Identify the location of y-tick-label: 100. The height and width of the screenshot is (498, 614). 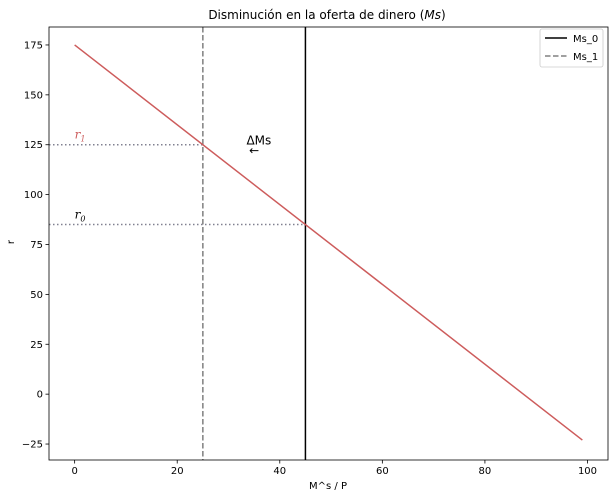
(33, 195).